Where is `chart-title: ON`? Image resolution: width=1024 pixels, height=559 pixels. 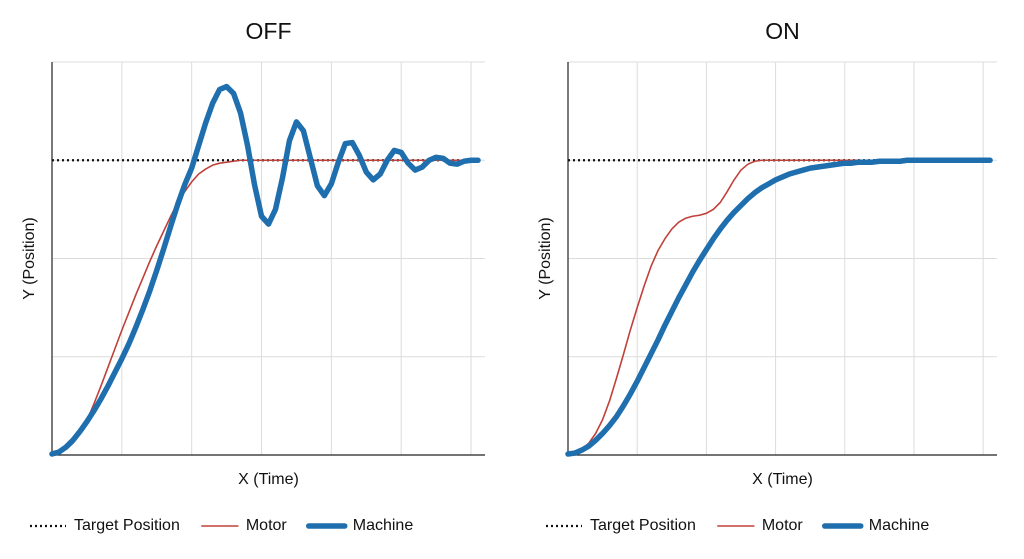
chart-title: ON is located at coordinates (782, 31).